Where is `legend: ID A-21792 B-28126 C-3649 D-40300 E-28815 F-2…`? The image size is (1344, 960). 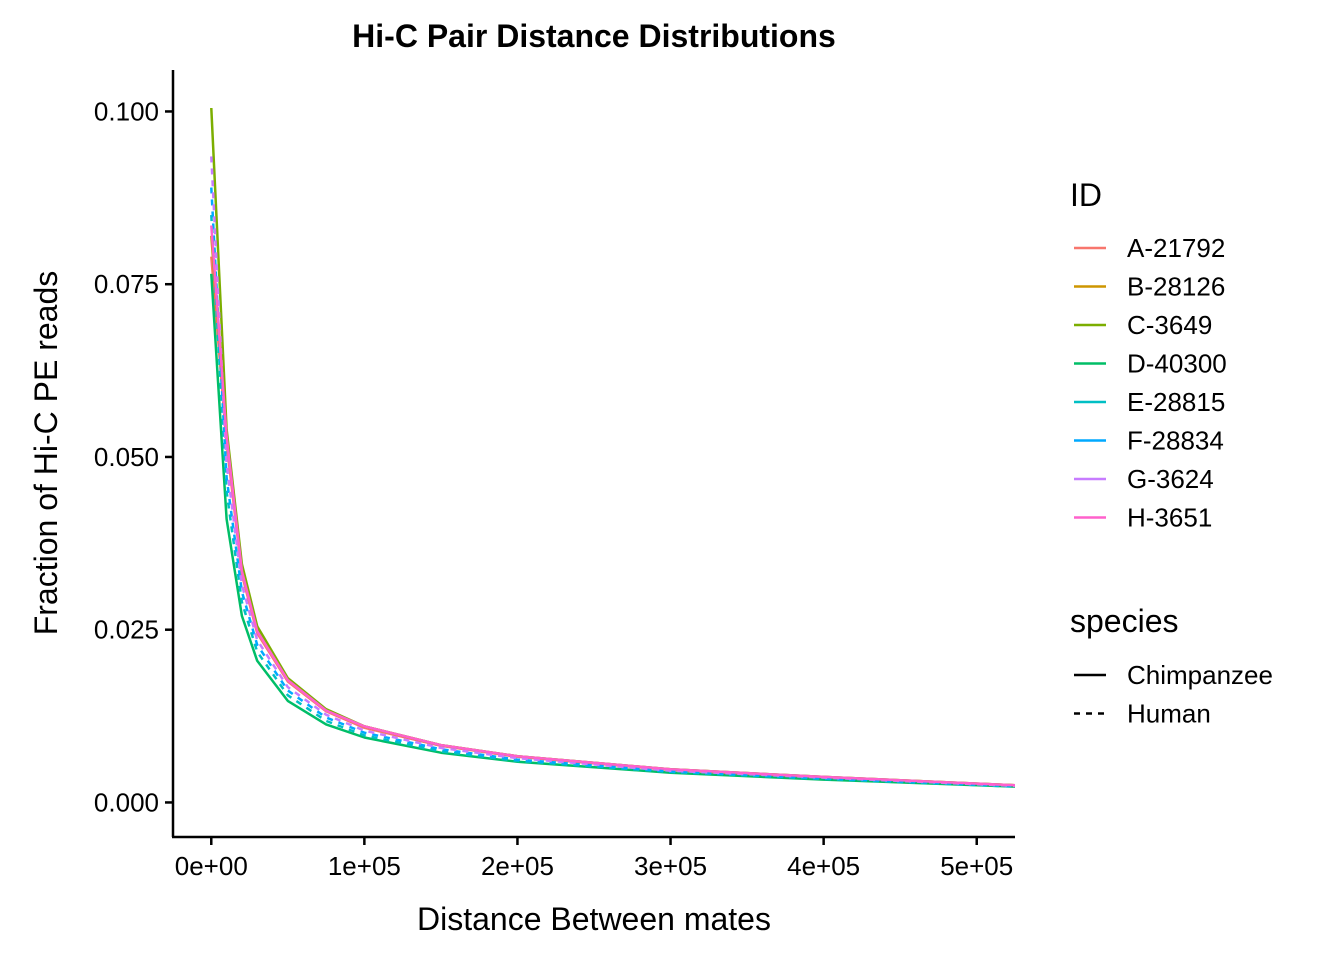 legend: ID A-21792 B-28126 C-3649 D-40300 E-28815 F-2… is located at coordinates (1171, 453).